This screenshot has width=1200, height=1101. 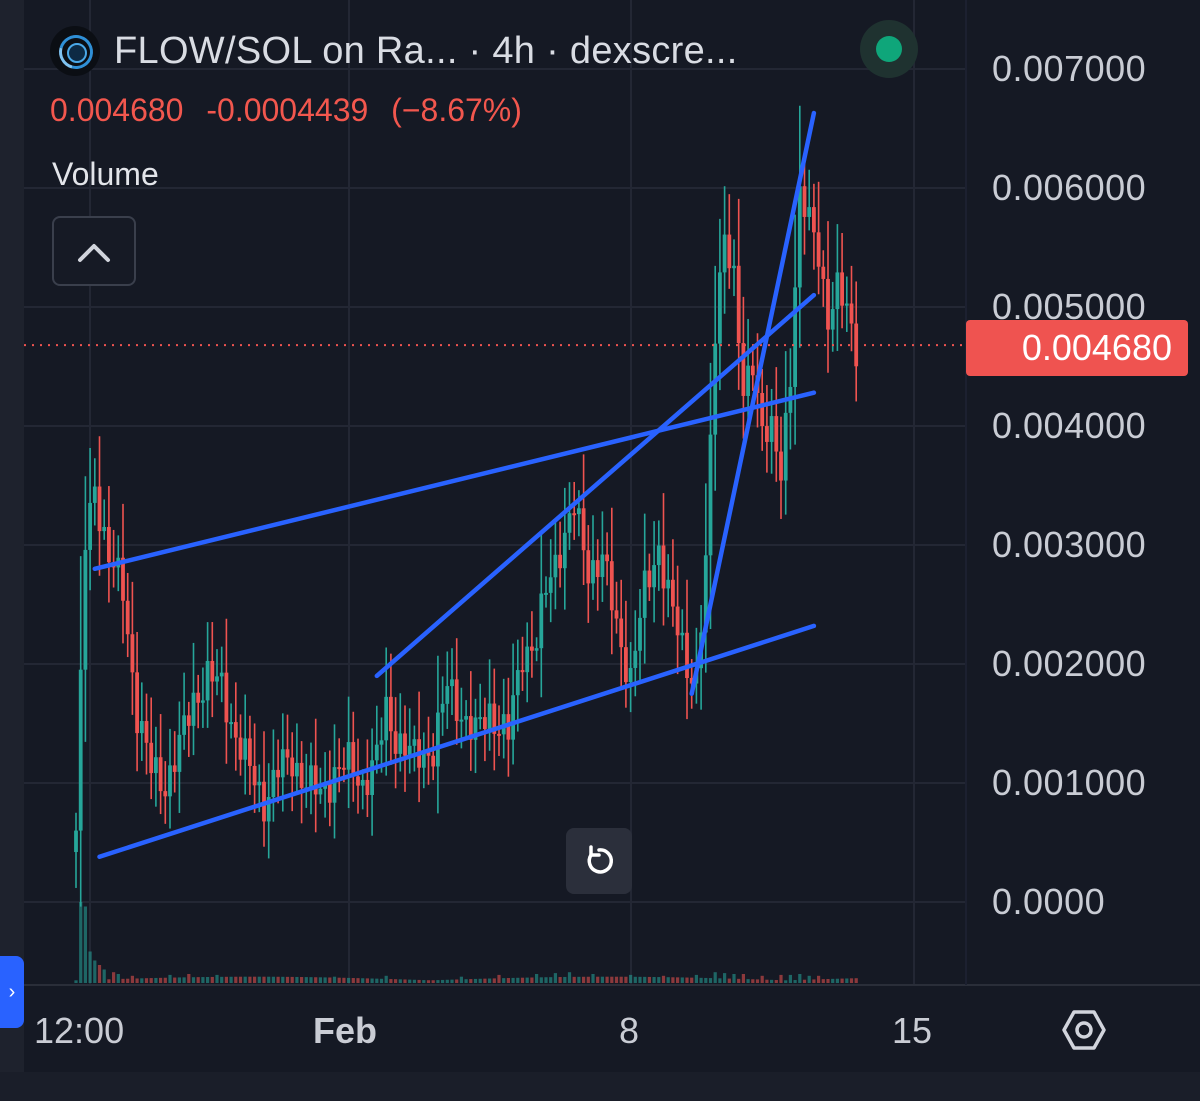 I want to click on last-price: 0.004680, so click(x=117, y=110).